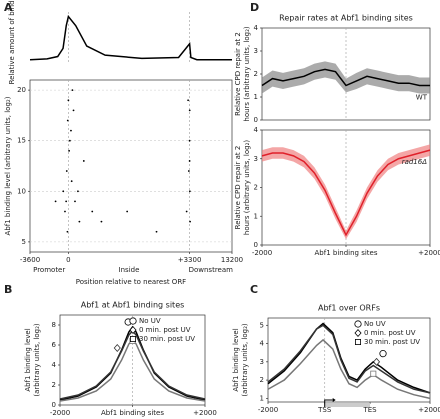 The image size is (440, 419). I want to click on x-tick-label: +3300, so click(190, 260).